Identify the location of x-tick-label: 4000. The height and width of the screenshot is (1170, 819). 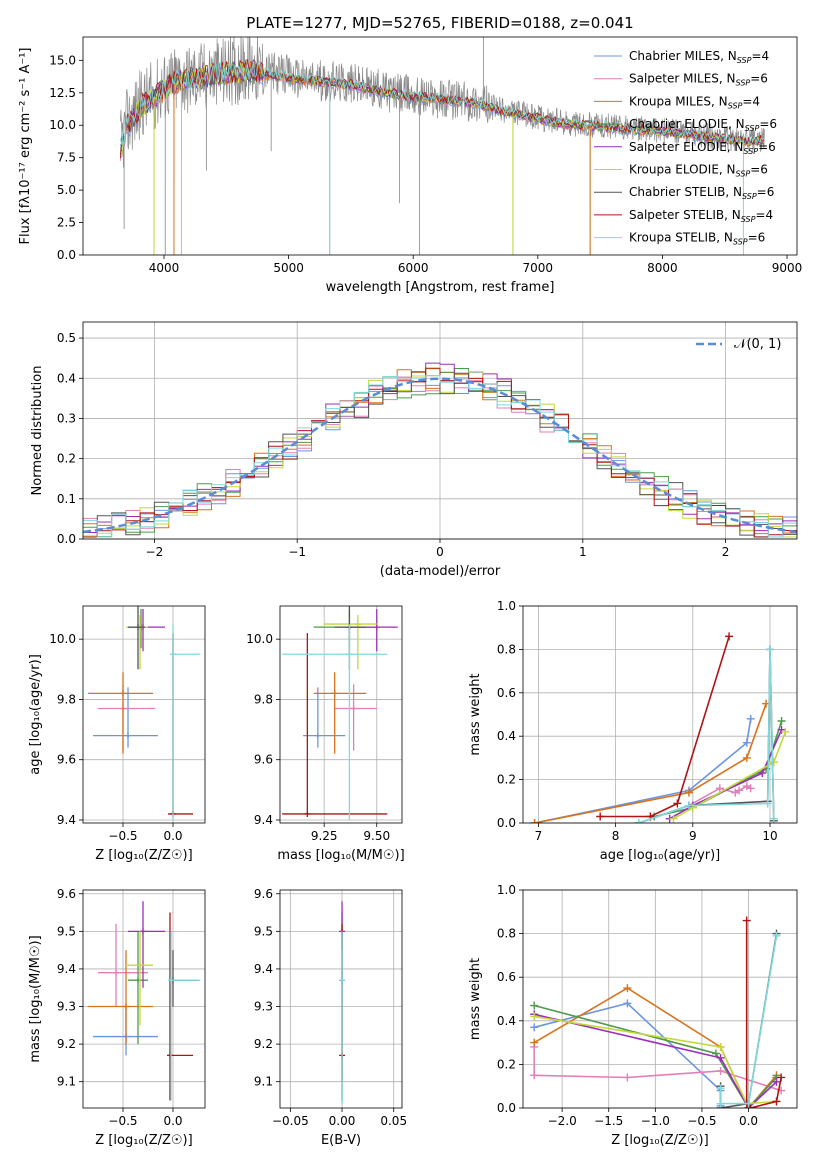
(164, 268).